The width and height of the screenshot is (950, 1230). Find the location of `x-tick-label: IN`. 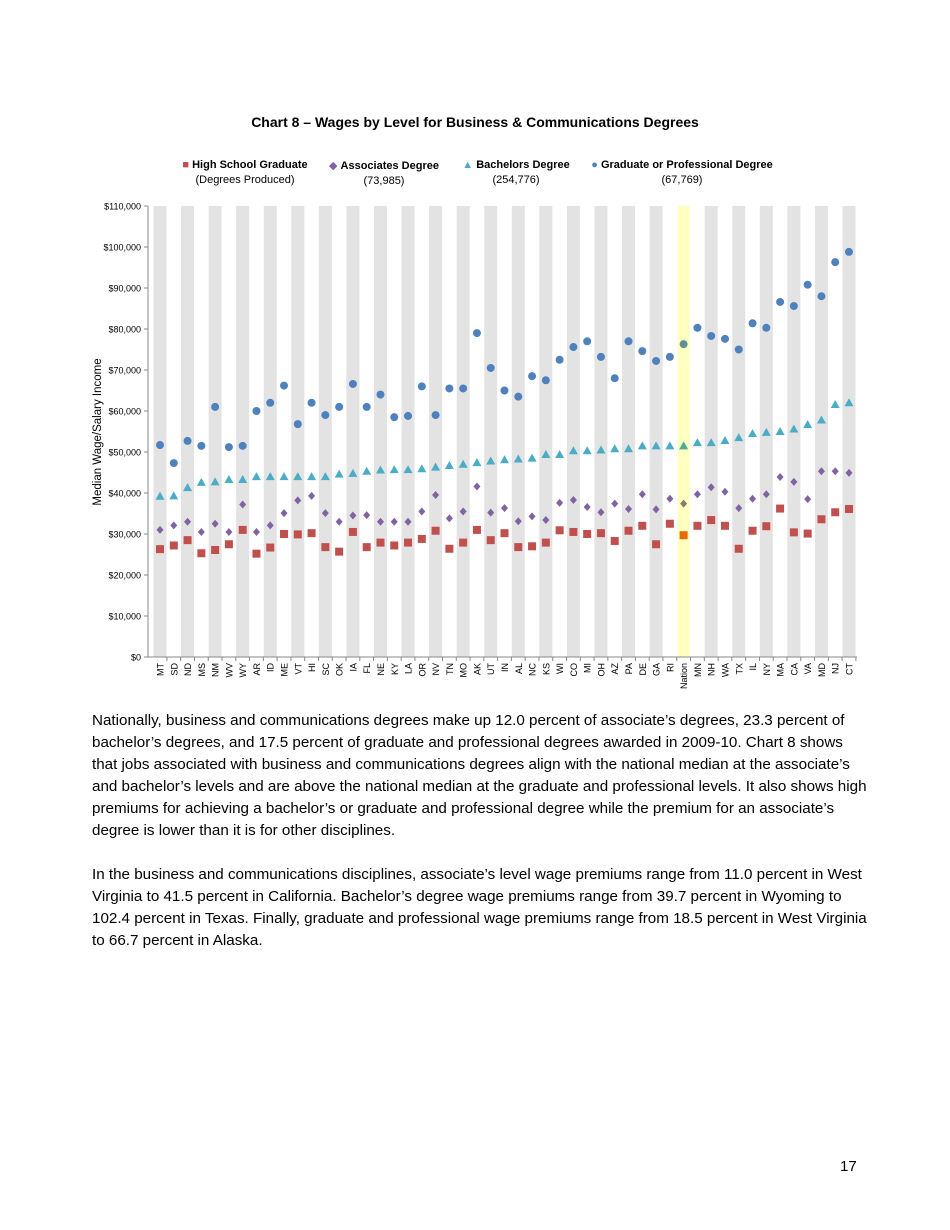

x-tick-label: IN is located at coordinates (505, 667).